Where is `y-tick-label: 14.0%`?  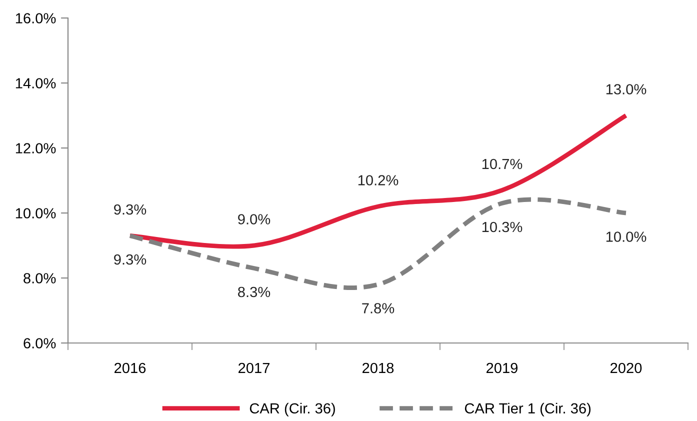 y-tick-label: 14.0% is located at coordinates (36, 83).